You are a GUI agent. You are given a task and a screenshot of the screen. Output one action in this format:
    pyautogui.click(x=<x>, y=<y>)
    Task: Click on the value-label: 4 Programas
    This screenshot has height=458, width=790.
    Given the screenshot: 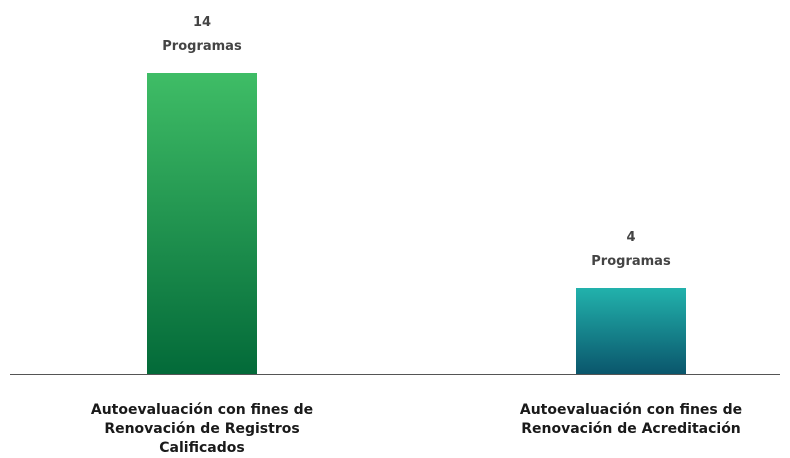 What is the action you would take?
    pyautogui.click(x=631, y=249)
    